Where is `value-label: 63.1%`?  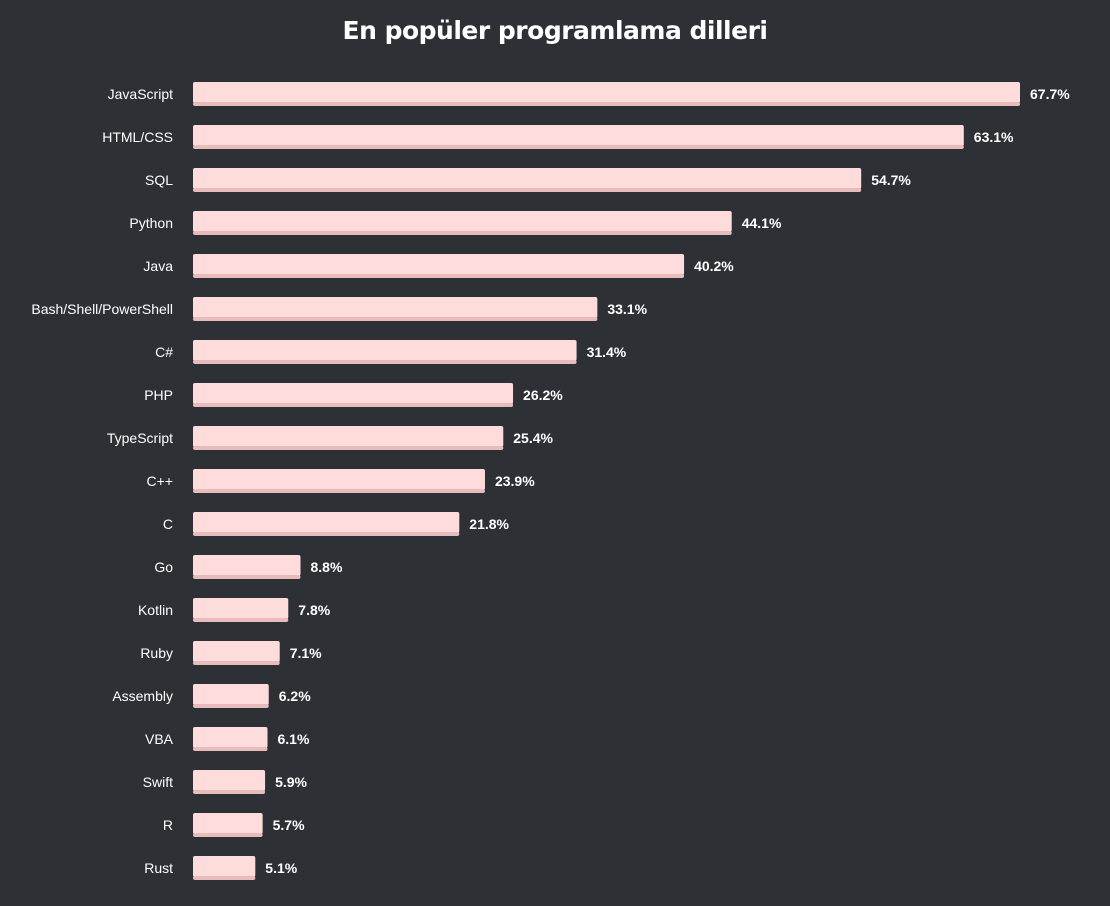 value-label: 63.1% is located at coordinates (994, 137).